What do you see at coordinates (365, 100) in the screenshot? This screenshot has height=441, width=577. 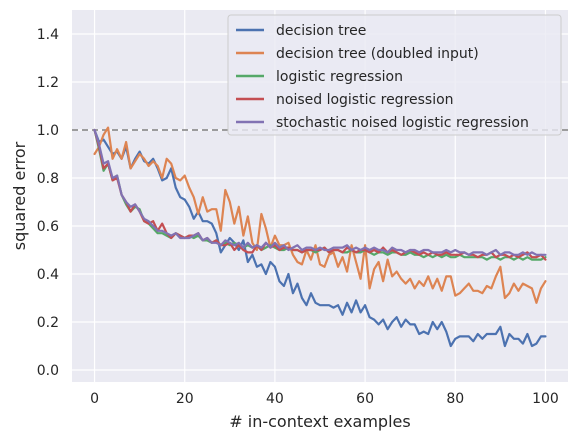 I see `legend-label: noised logistic regression` at bounding box center [365, 100].